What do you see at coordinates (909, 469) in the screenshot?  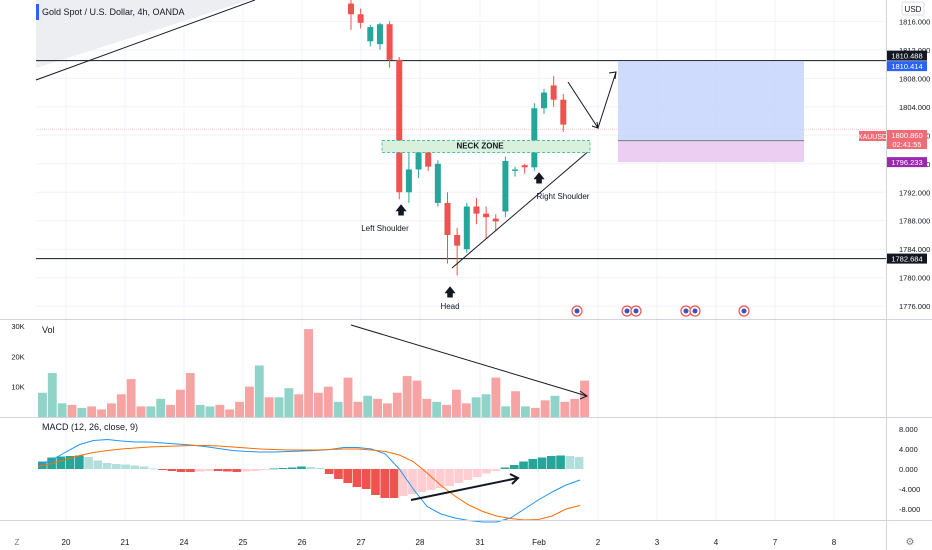 I see `macd-scale: 8.000 4.000 0.000 -4.000 -8.000` at bounding box center [909, 469].